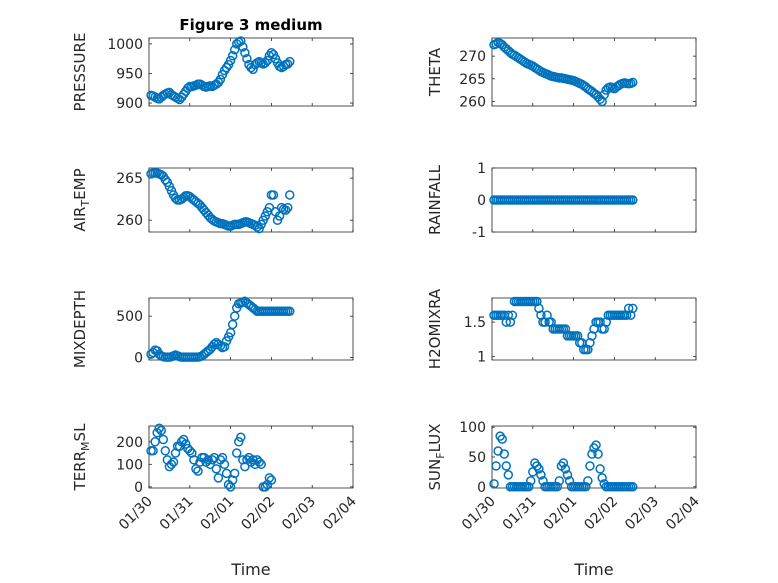  Describe the element at coordinates (129, 104) in the screenshot. I see `y-tick-label: 900` at that location.